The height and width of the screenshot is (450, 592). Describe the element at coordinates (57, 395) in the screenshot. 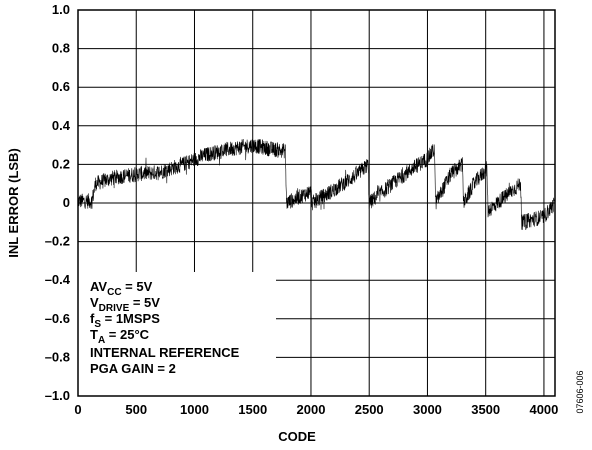

I see `y-tick-label: –1.0` at that location.